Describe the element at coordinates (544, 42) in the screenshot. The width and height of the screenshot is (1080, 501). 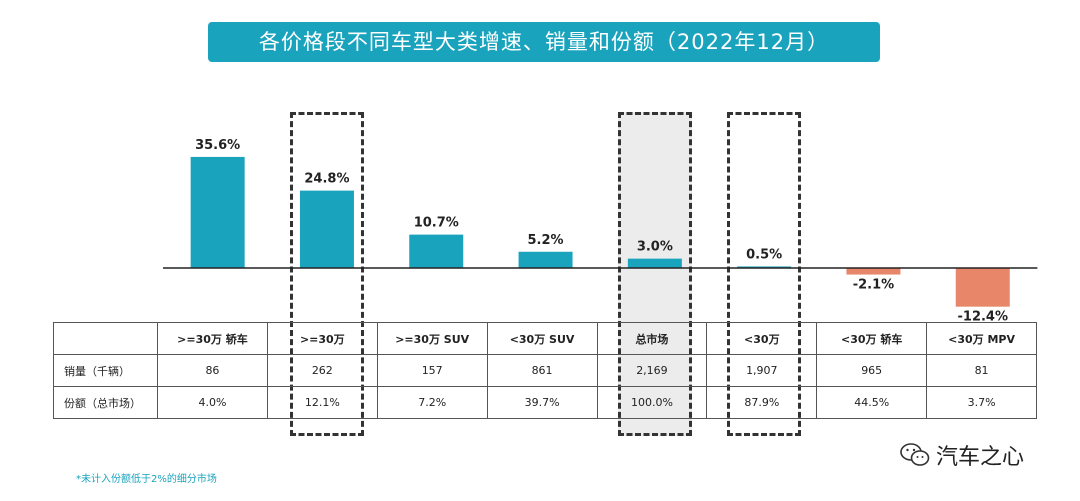
I see `chart-title: 各价格段不同车型大类增速、销量和份额（2022年12月）` at that location.